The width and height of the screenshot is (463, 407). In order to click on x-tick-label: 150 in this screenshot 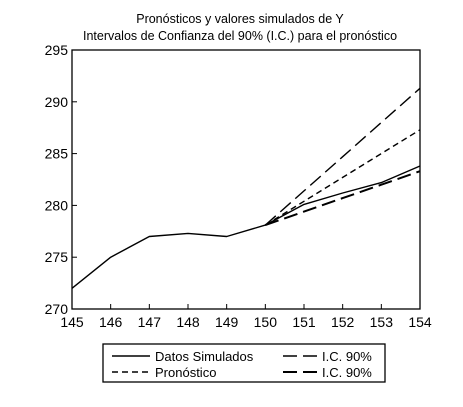, I will do `click(266, 322)`.